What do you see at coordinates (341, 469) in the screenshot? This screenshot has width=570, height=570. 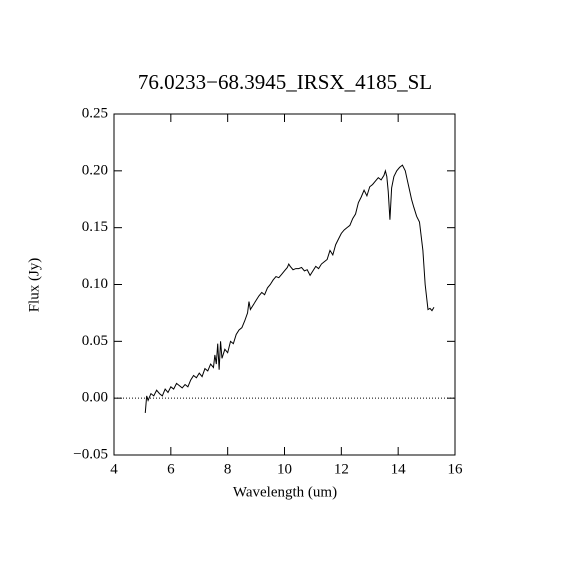 I see `x-tick-label: 12` at bounding box center [341, 469].